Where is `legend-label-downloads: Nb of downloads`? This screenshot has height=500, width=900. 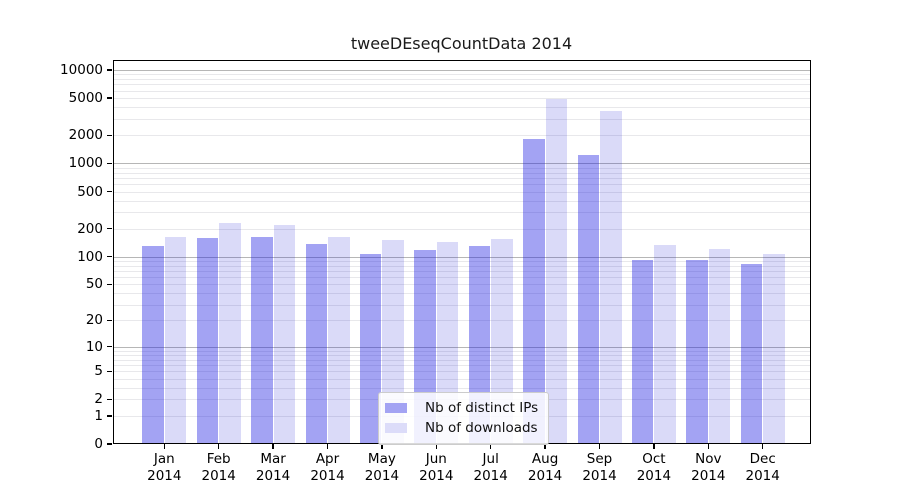 legend-label-downloads: Nb of downloads is located at coordinates (481, 428).